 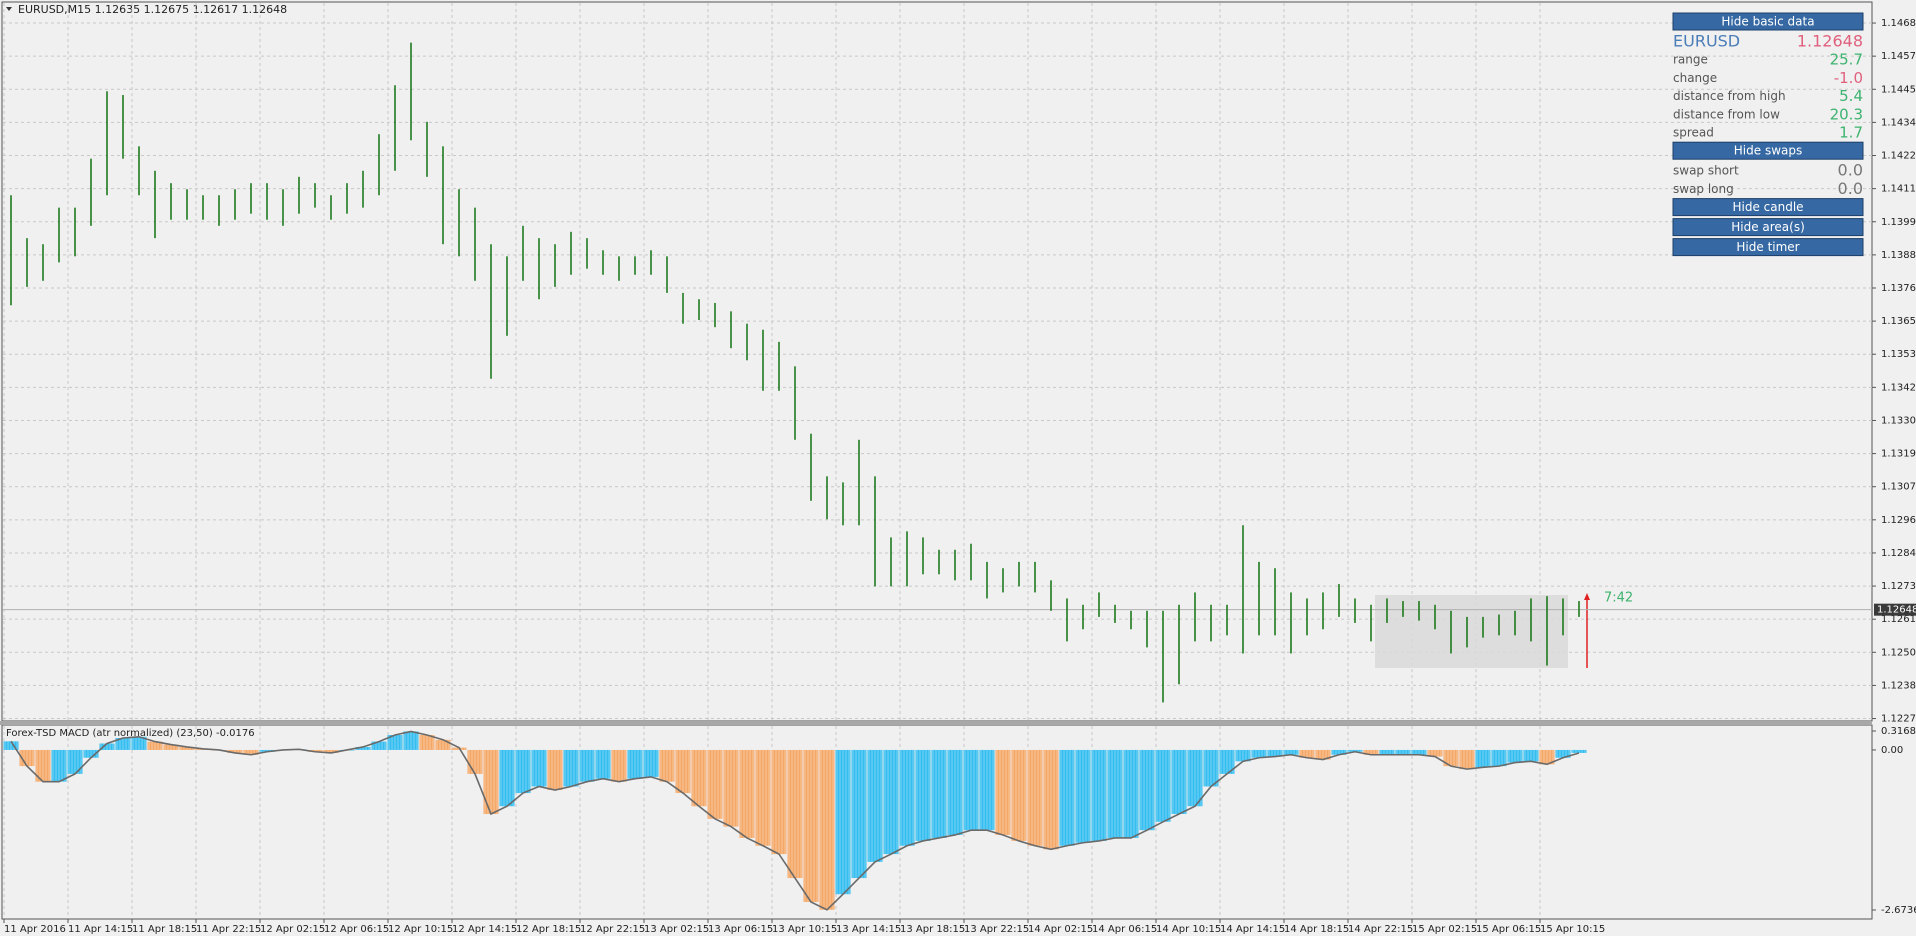 I want to click on panel-button-label: Hide area(s), so click(x=1768, y=227).